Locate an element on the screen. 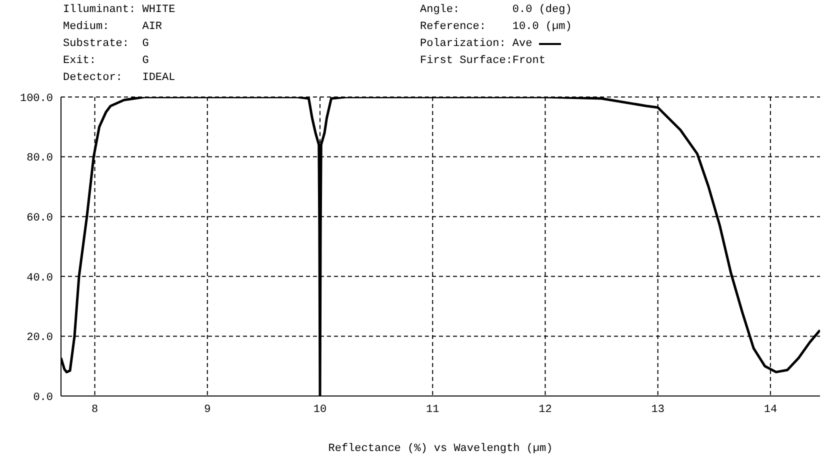 The image size is (821, 459). x-tick-label: 8 is located at coordinates (94, 410).